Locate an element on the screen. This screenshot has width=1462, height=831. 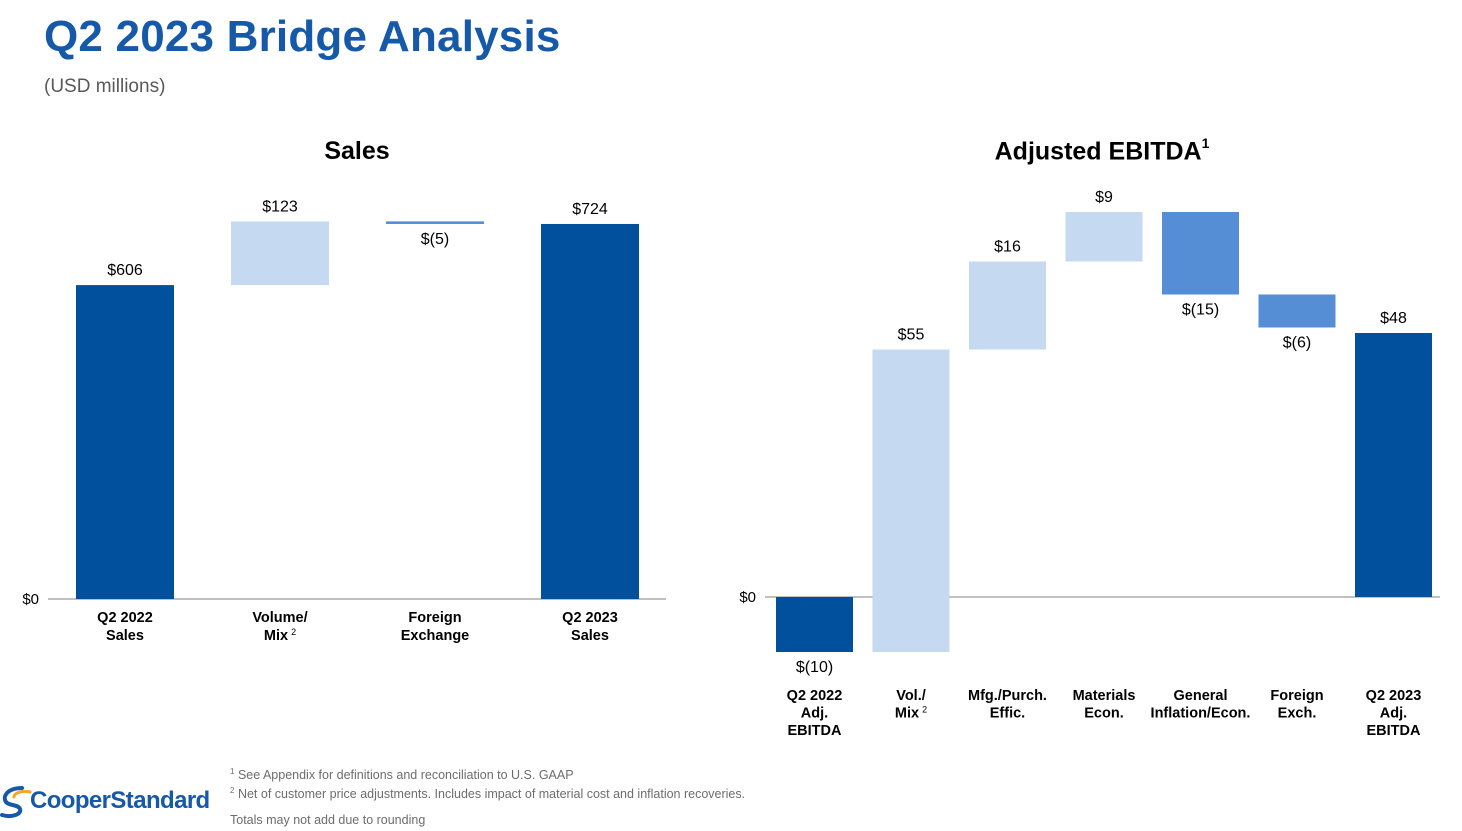
ebitda-category-label-5-line-1: General is located at coordinates (1201, 696).